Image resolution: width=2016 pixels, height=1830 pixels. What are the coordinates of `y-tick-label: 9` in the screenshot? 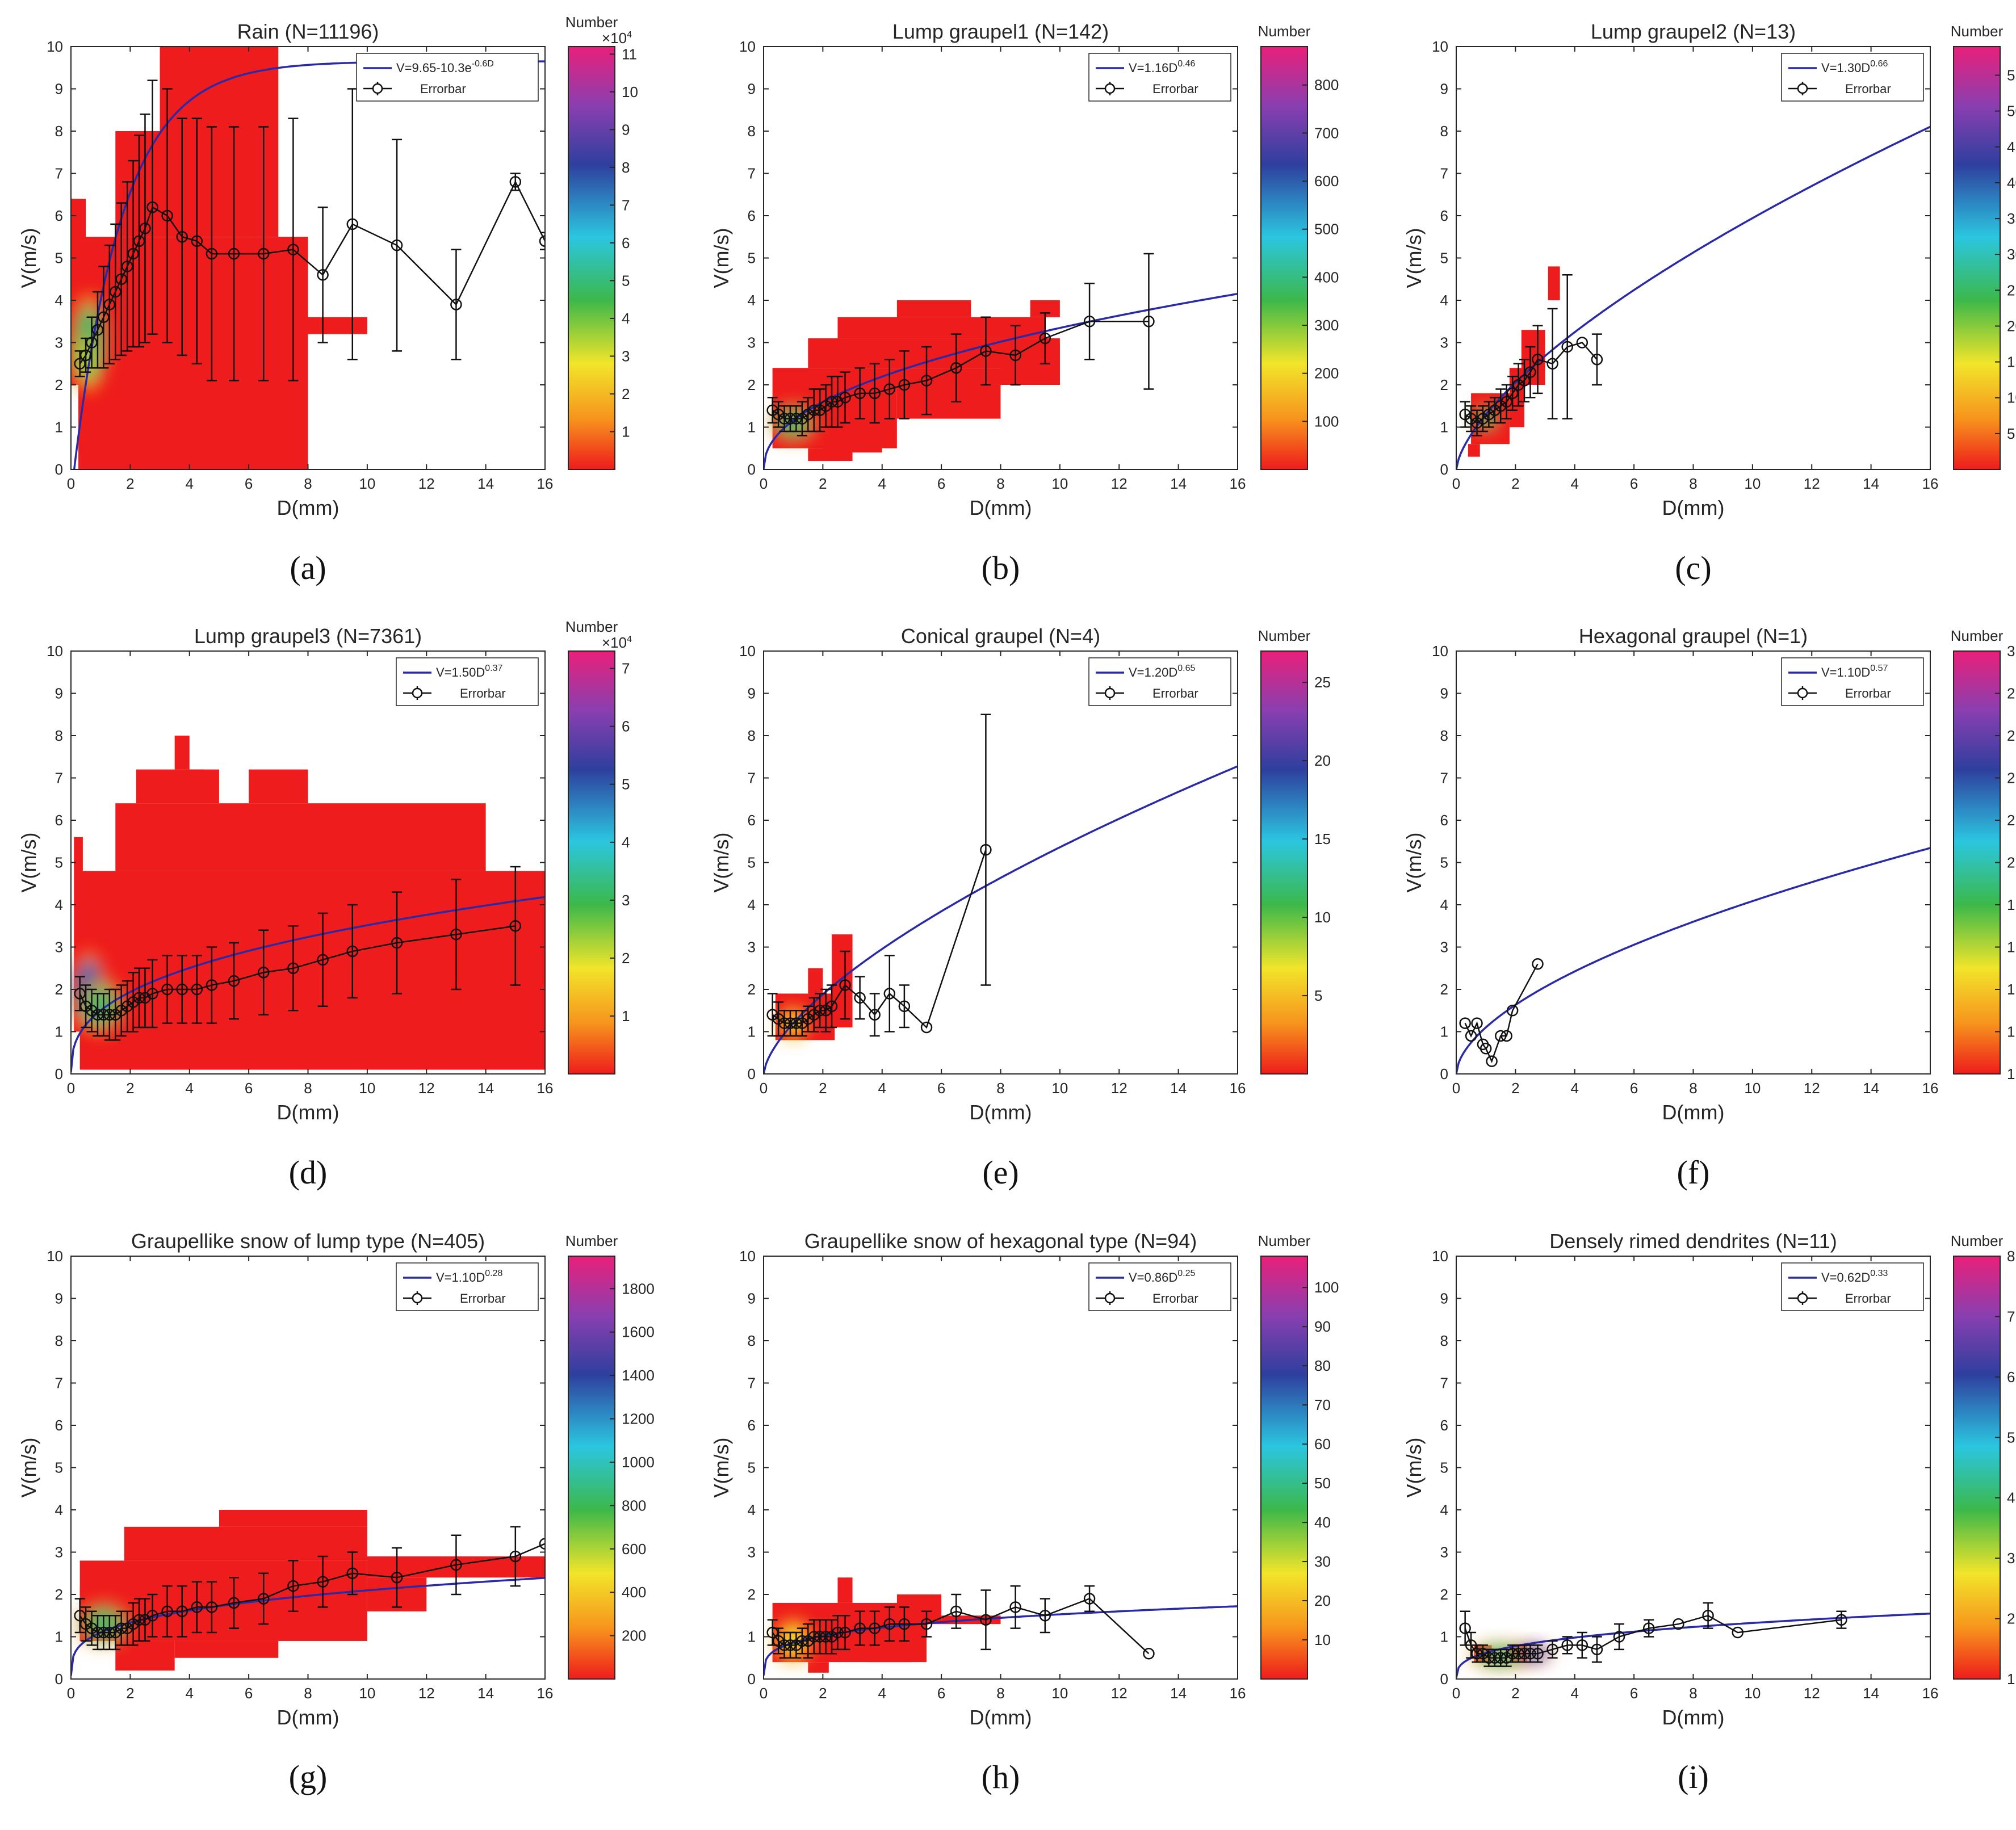 It's located at (752, 89).